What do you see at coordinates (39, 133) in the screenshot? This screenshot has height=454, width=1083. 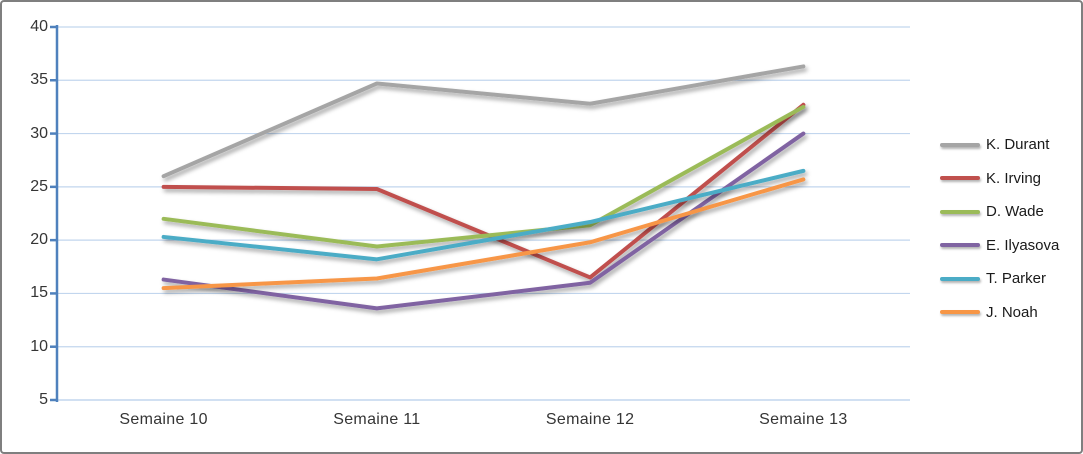 I see `y-axis-tick-label: 30` at bounding box center [39, 133].